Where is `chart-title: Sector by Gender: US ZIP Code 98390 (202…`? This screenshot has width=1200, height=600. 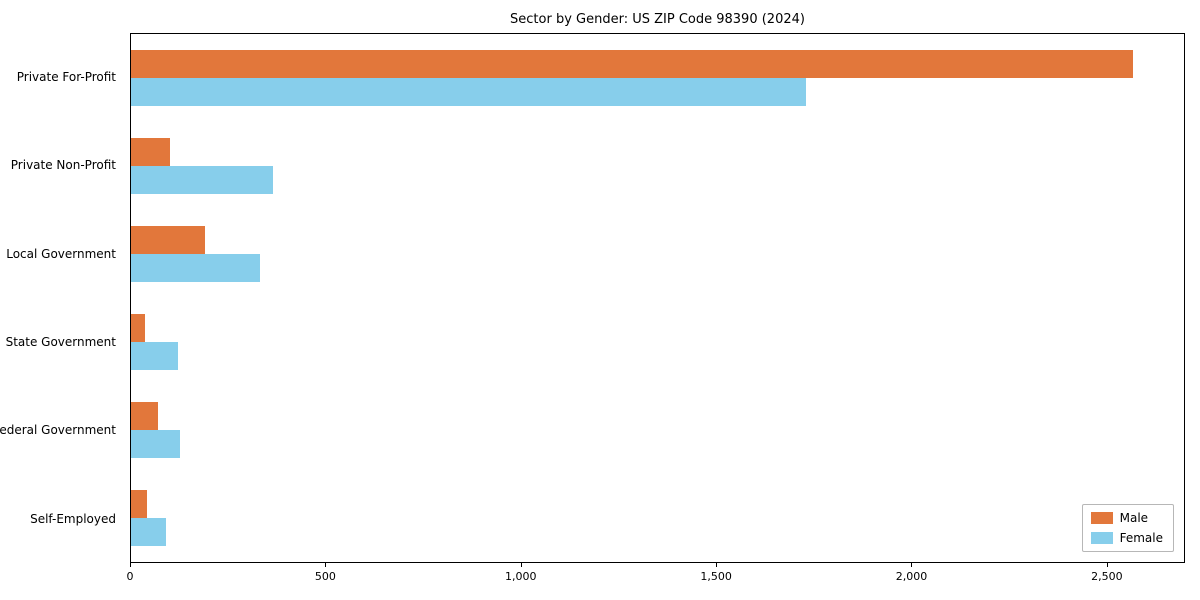 chart-title: Sector by Gender: US ZIP Code 98390 (202… is located at coordinates (657, 19).